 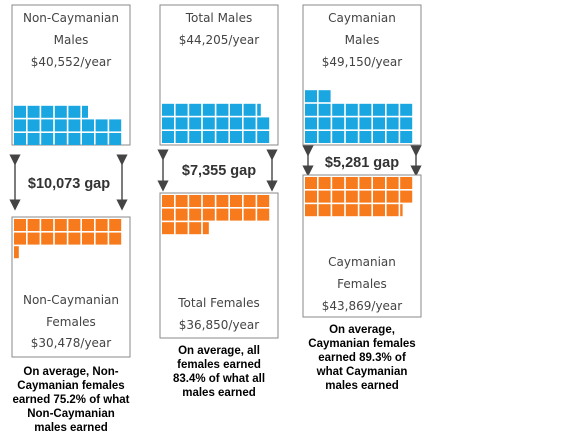 I want to click on note-line-2: Caymanian females, so click(x=70, y=386).